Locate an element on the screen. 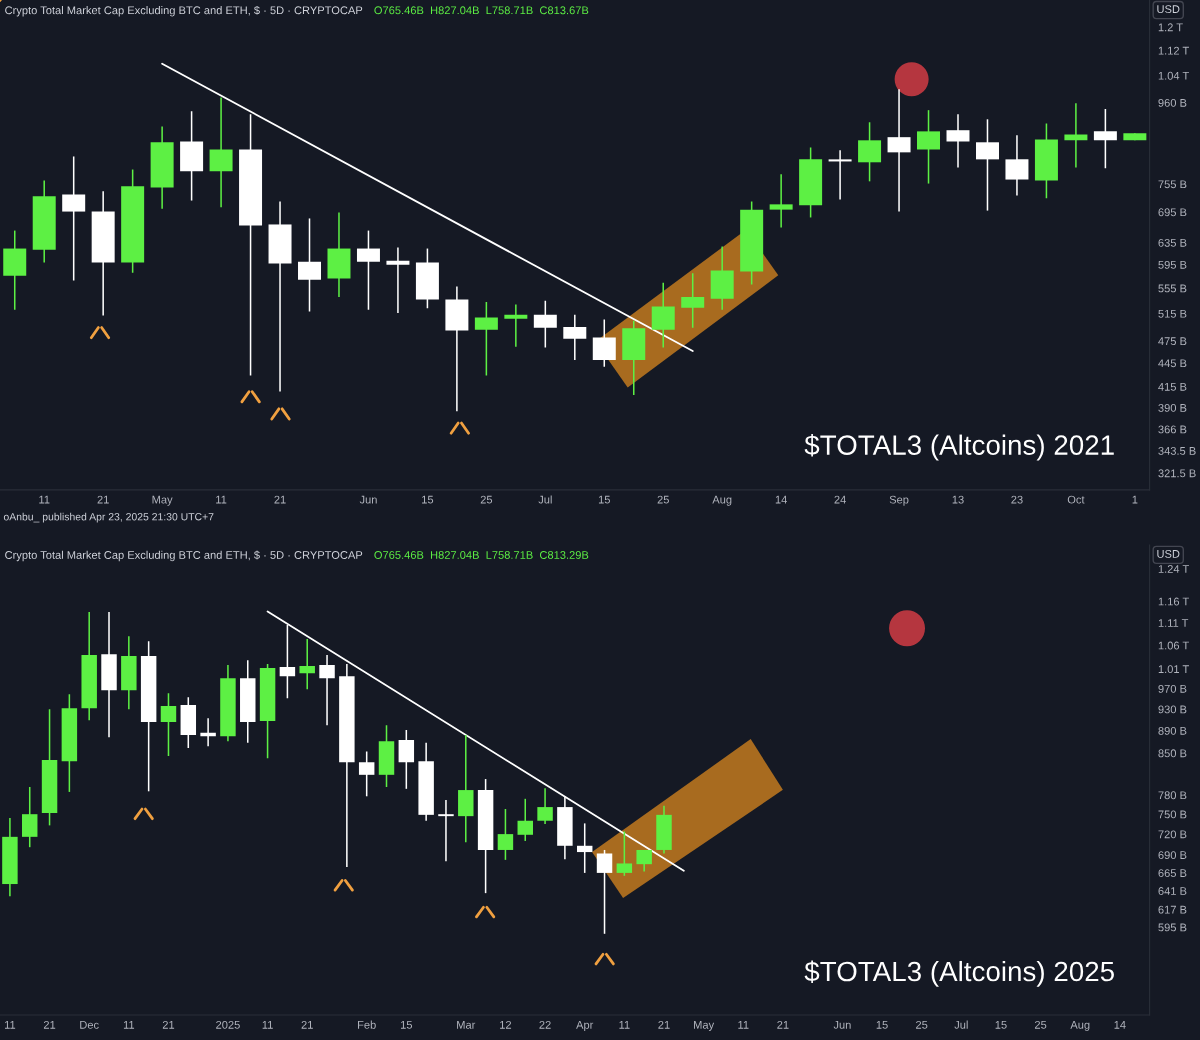 This screenshot has width=1200, height=1040. y-tick-label: 890 B is located at coordinates (1172, 730).